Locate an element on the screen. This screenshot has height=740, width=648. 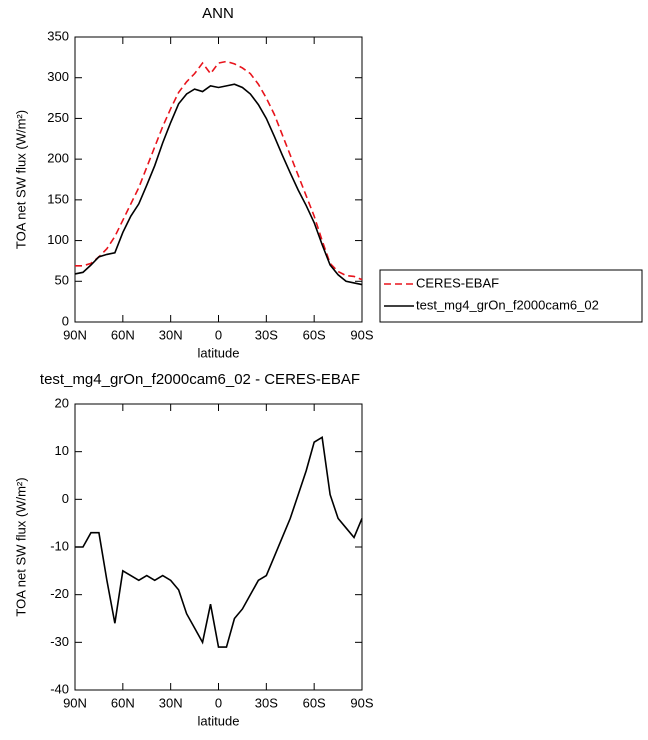
y-tick-label: 20 is located at coordinates (62, 402).